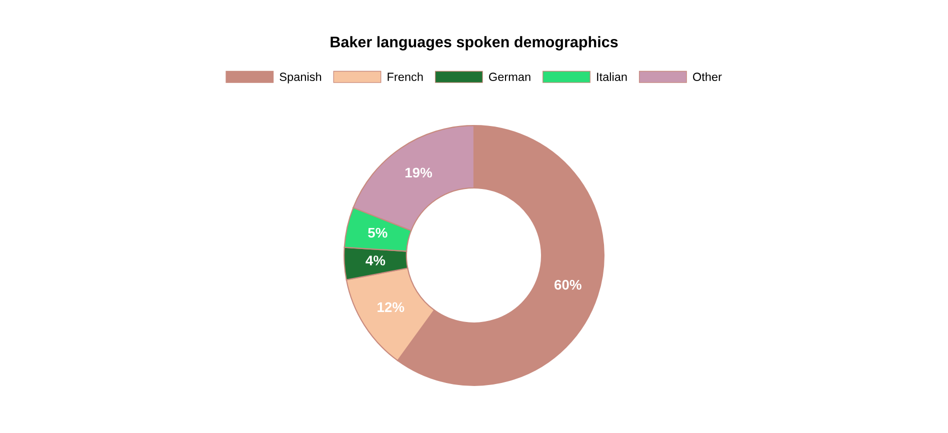 The image size is (948, 433). What do you see at coordinates (509, 77) in the screenshot?
I see `legend-label: German` at bounding box center [509, 77].